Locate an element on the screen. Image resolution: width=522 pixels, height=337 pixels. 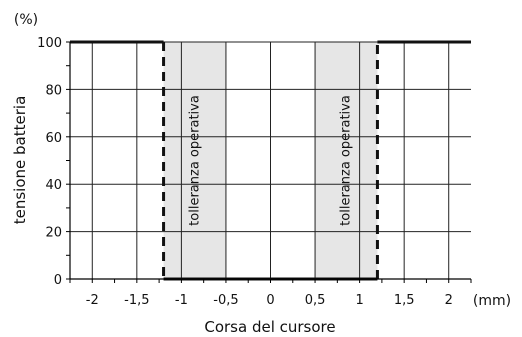
x-tick-label-3: -0,5 is located at coordinates (225, 300).